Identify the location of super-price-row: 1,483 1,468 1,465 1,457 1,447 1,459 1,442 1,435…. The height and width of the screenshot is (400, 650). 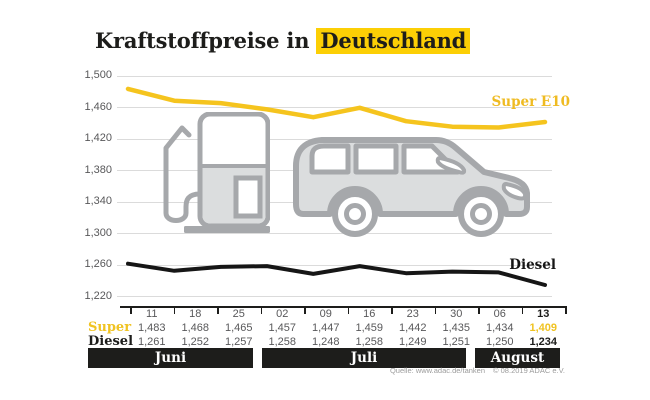
(347, 328).